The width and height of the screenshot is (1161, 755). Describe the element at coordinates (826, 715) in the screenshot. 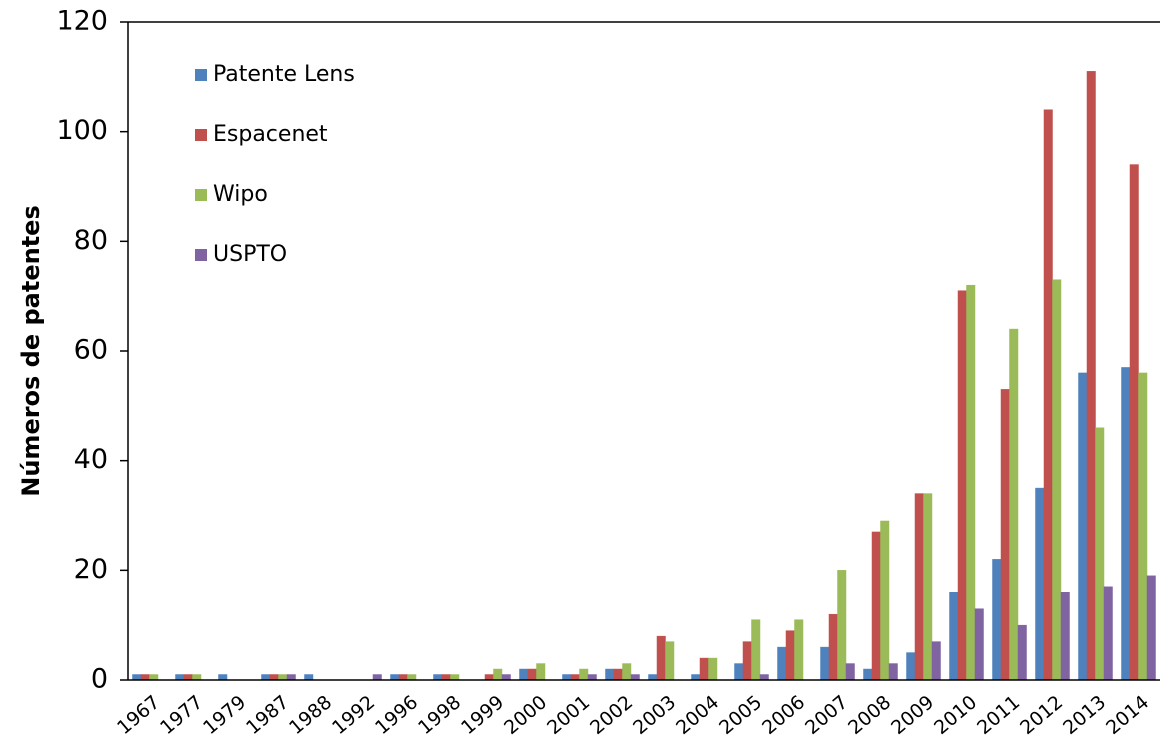

I see `x-tick-label: 2007` at that location.